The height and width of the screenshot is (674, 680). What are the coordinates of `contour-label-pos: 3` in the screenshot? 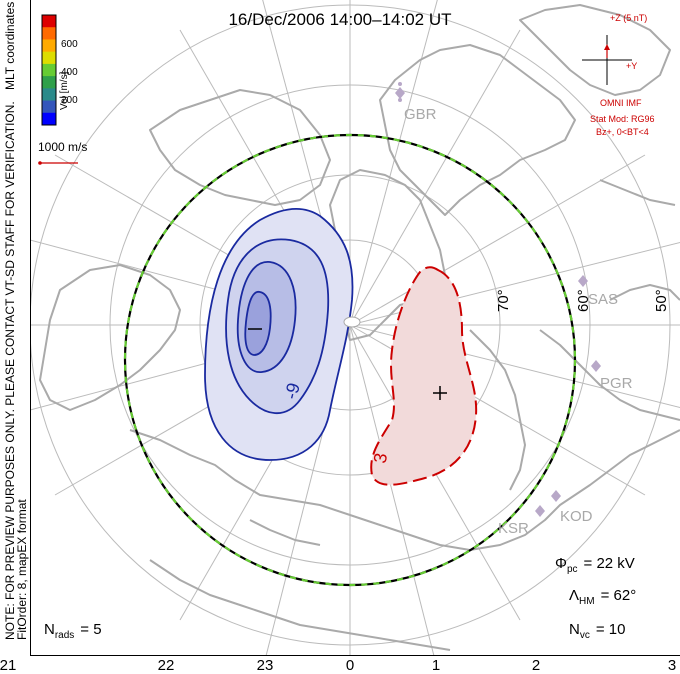 It's located at (380, 457).